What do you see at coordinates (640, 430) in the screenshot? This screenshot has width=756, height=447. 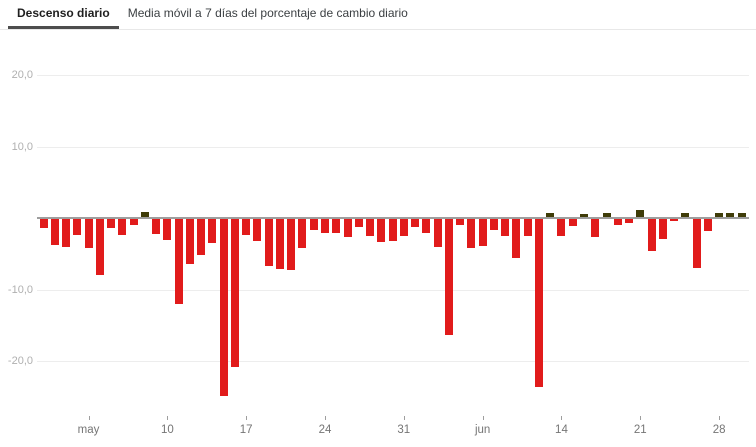 I see `x-axis-tick-label: 21` at bounding box center [640, 430].